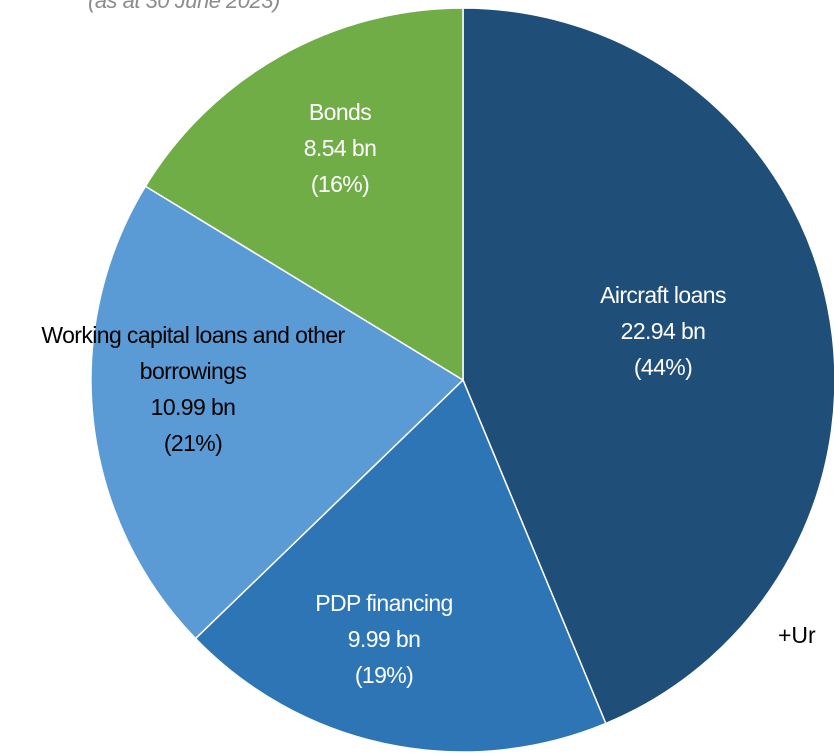 Image resolution: width=834 pixels, height=753 pixels. I want to click on category: Aircraft loans, so click(663, 295).